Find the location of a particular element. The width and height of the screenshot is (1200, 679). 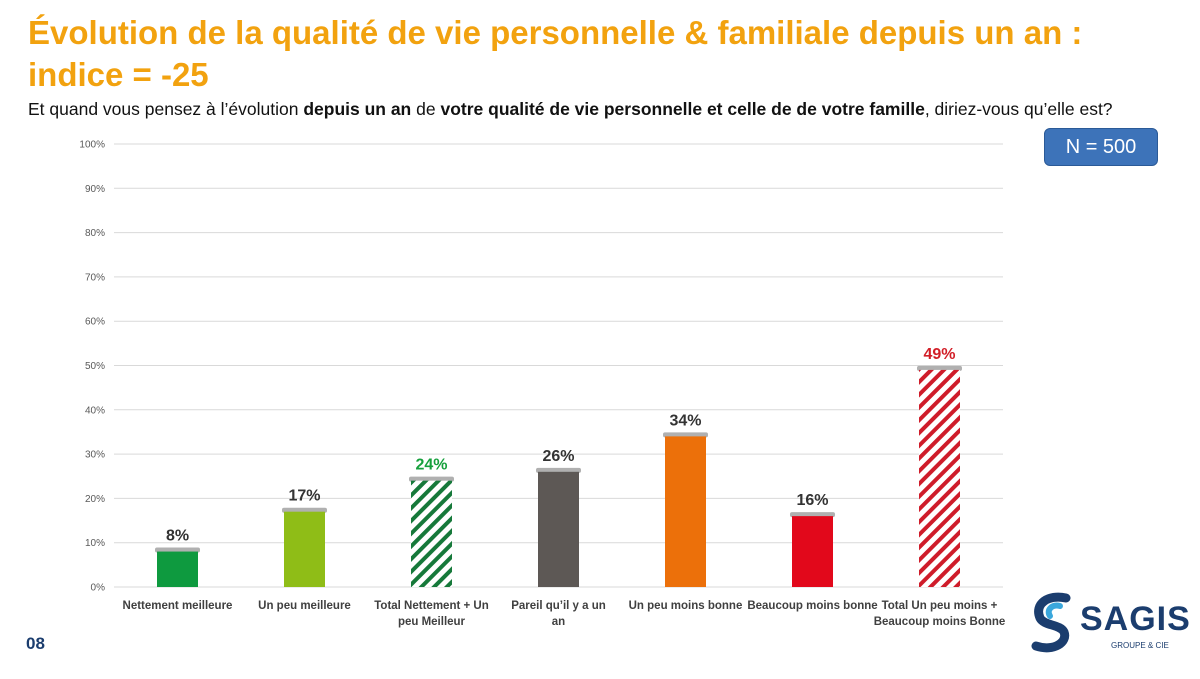

question-text: Et quand vous pensez à l’évolution is located at coordinates (166, 109).